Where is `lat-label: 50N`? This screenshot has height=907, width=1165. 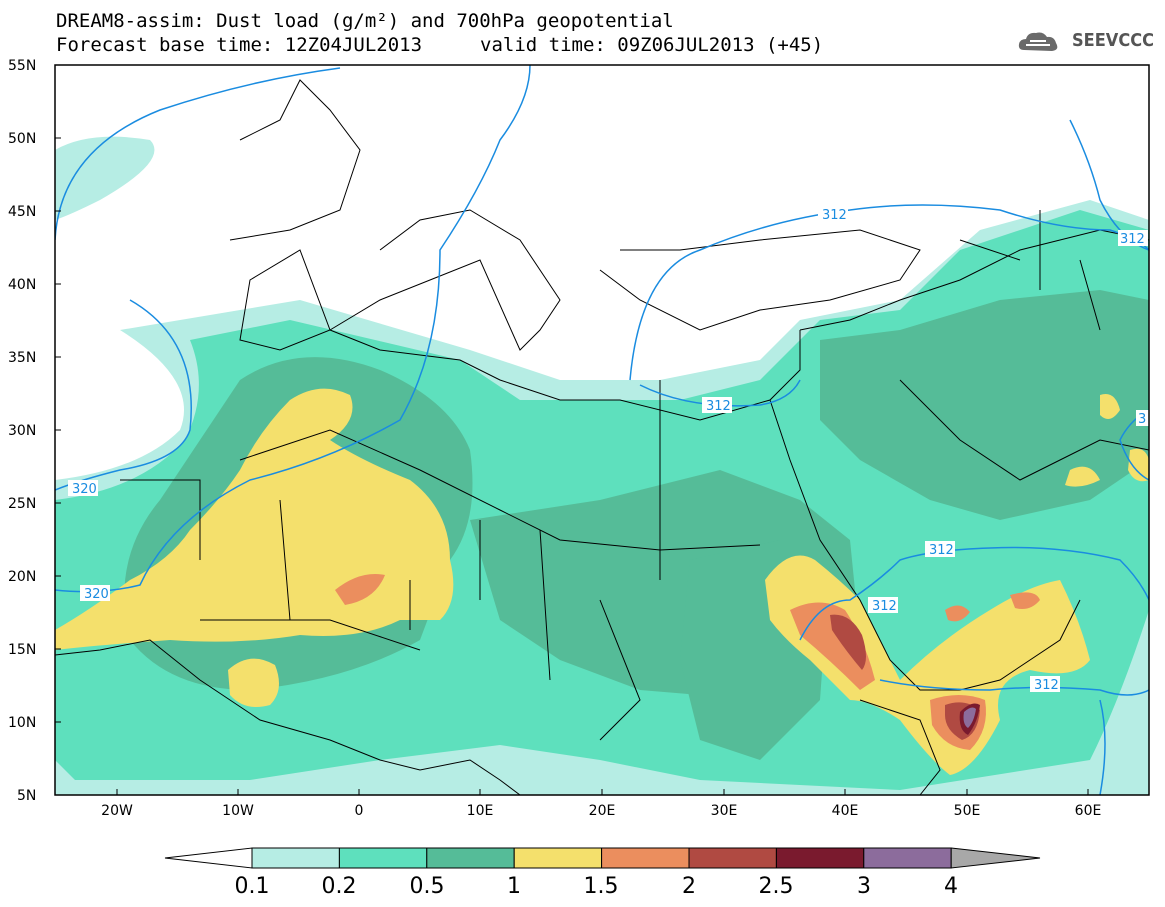 lat-label: 50N is located at coordinates (22, 139).